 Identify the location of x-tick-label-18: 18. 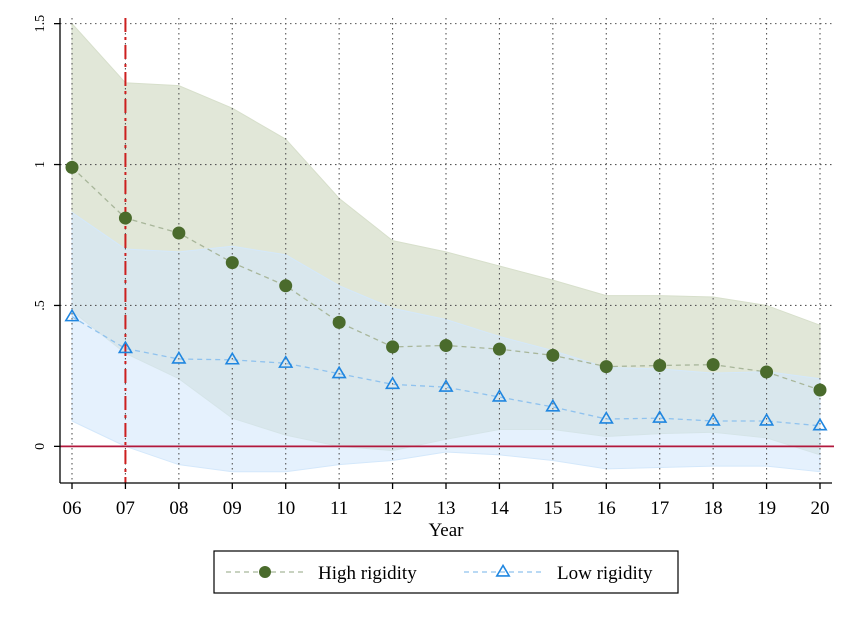
(713, 508).